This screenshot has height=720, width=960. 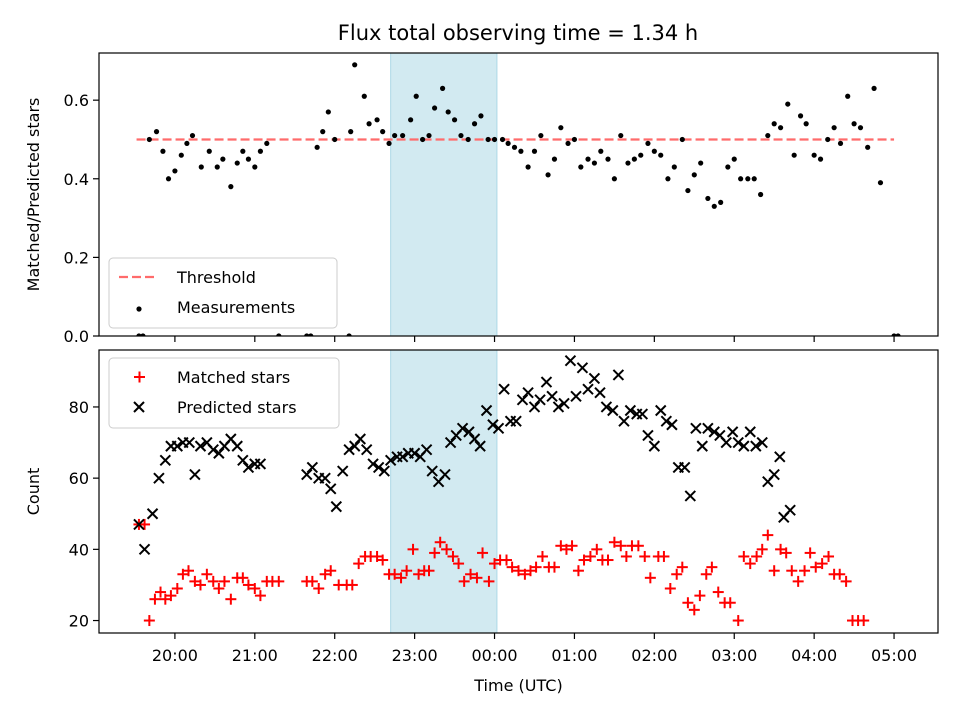 What do you see at coordinates (237, 407) in the screenshot?
I see `legend-label: Predicted stars` at bounding box center [237, 407].